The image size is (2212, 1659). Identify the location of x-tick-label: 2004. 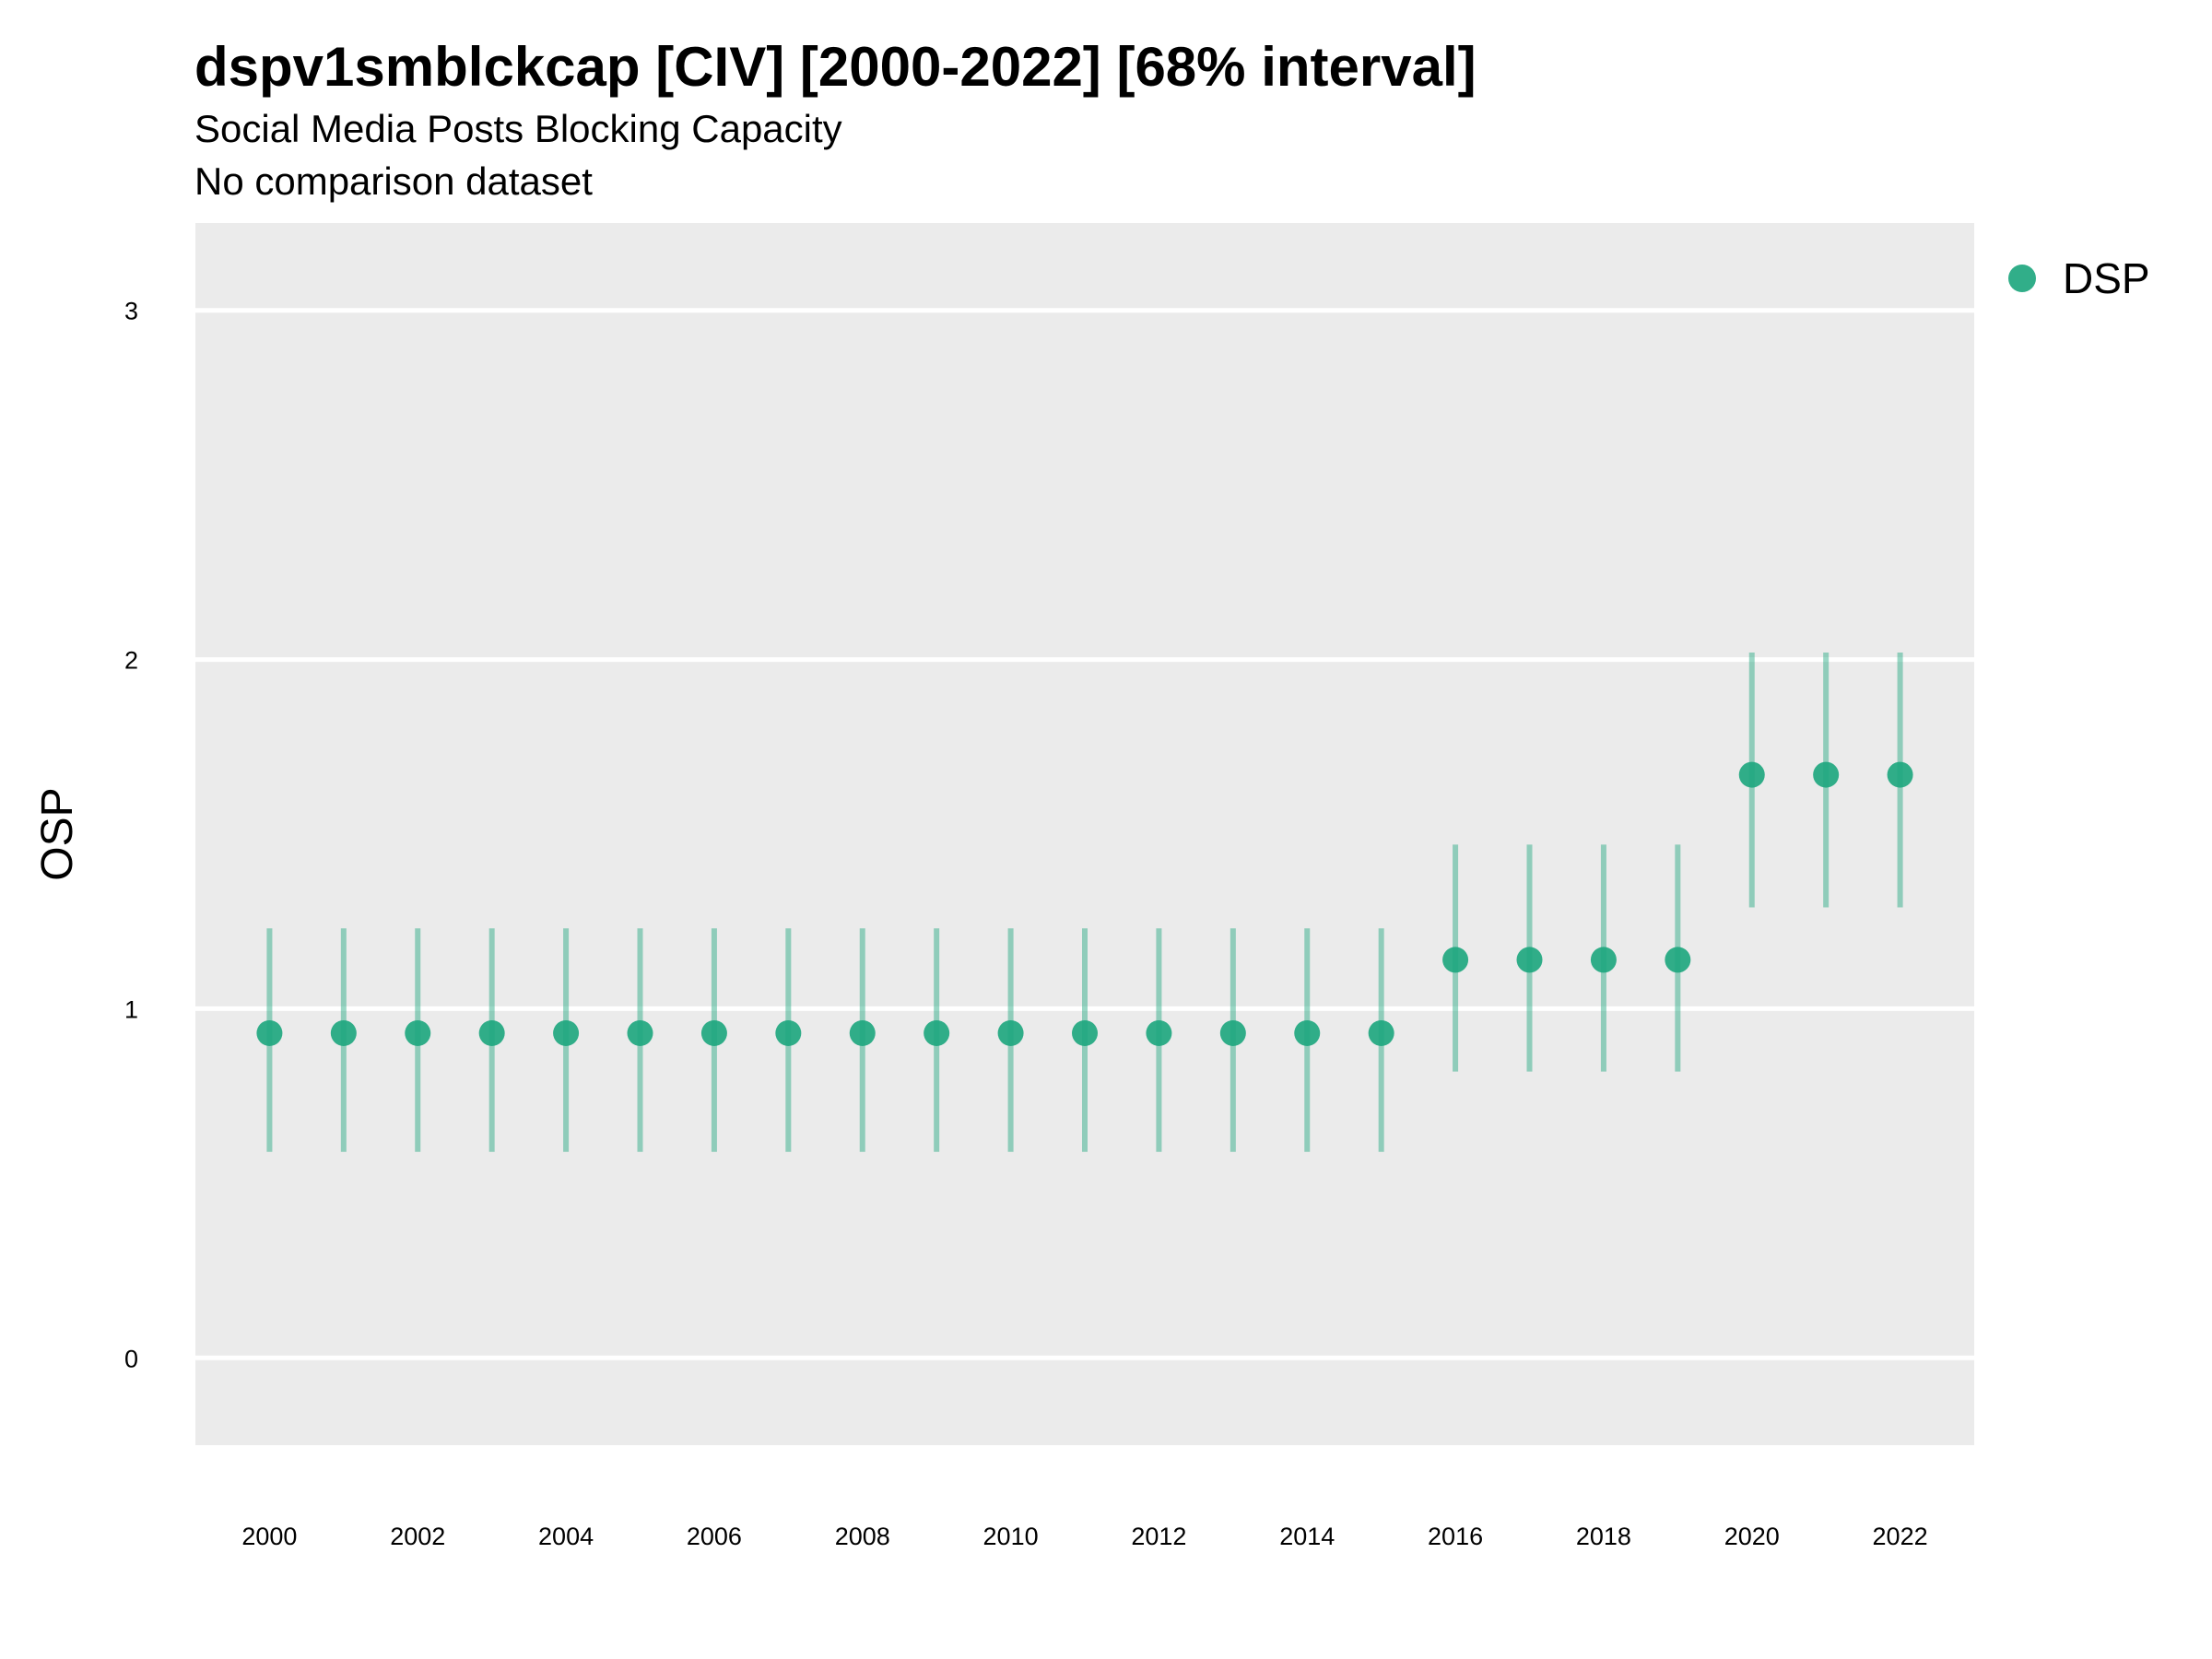
(566, 1536).